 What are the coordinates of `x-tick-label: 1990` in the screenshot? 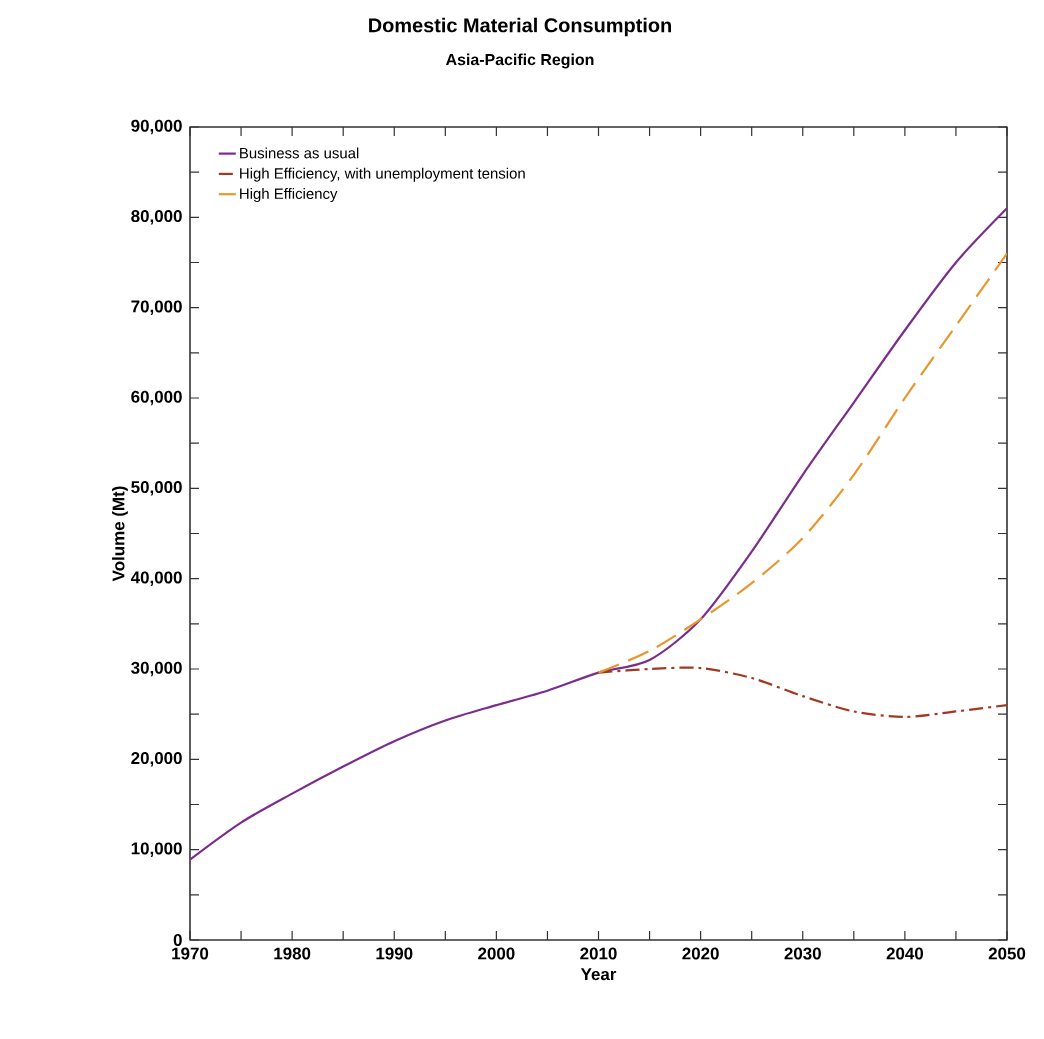 It's located at (394, 953).